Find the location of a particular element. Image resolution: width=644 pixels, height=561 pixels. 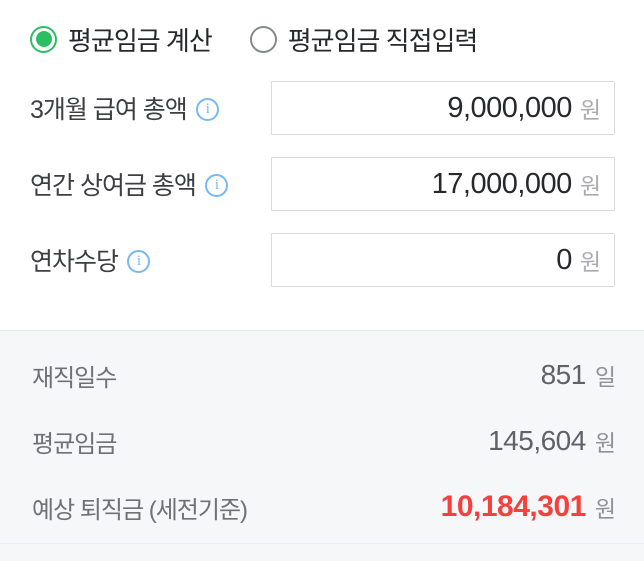

result-row-employment-days: 재직일수 851 일 is located at coordinates (324, 375).